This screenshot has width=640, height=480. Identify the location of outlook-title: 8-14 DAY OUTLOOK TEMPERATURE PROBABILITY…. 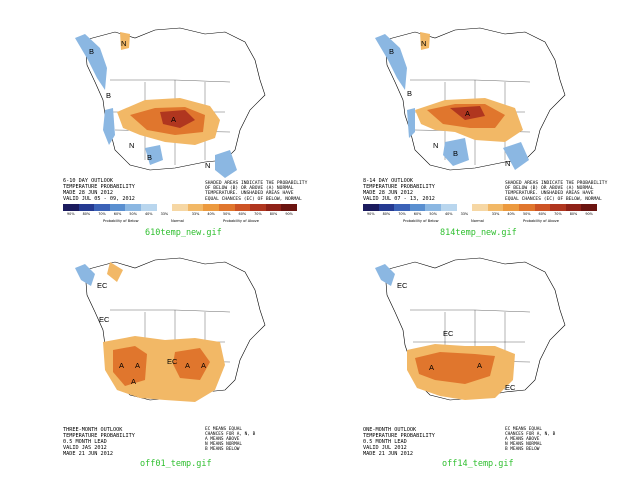
(399, 190).